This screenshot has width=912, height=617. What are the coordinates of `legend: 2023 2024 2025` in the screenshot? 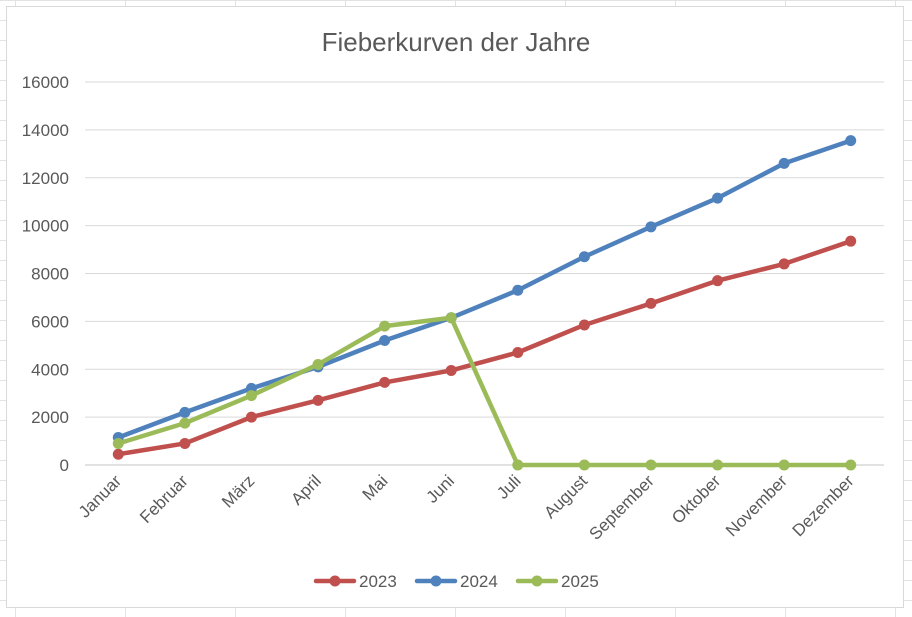 It's located at (456, 581).